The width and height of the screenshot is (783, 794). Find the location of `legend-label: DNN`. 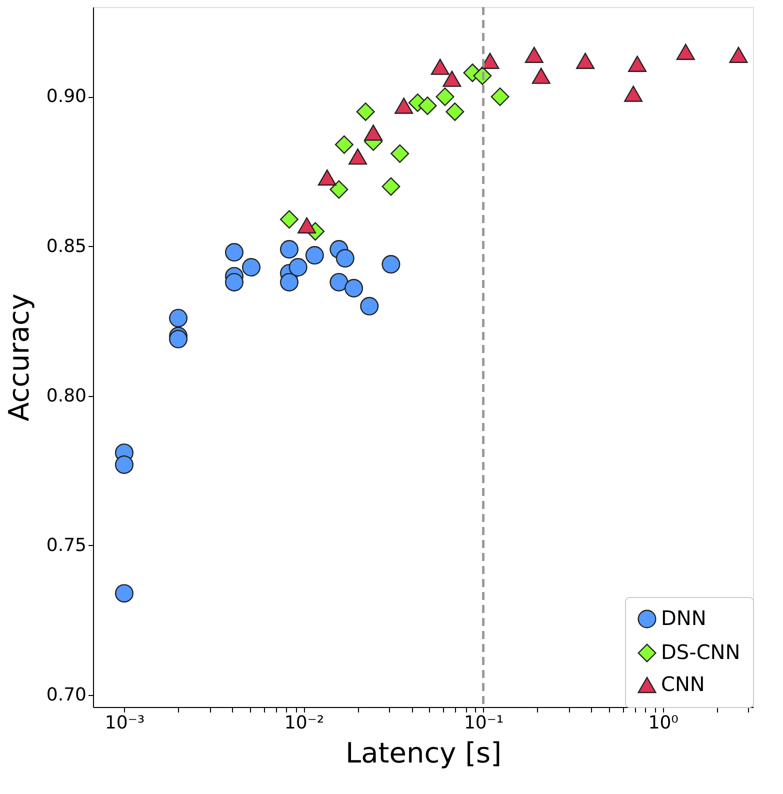

legend-label: DNN is located at coordinates (683, 618).